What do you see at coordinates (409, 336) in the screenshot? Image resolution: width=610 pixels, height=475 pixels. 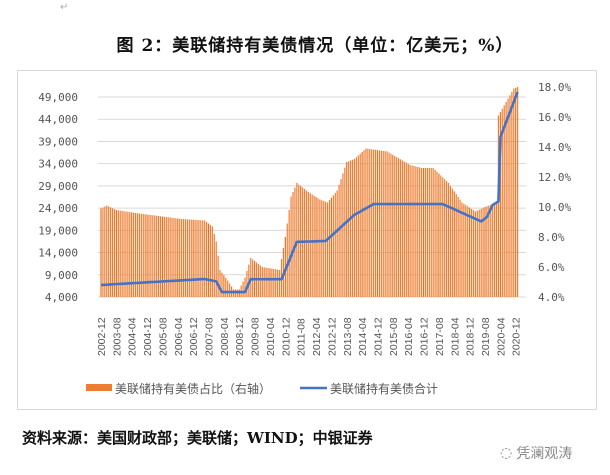 I see `x-tick-label: 2016-04` at bounding box center [409, 336].